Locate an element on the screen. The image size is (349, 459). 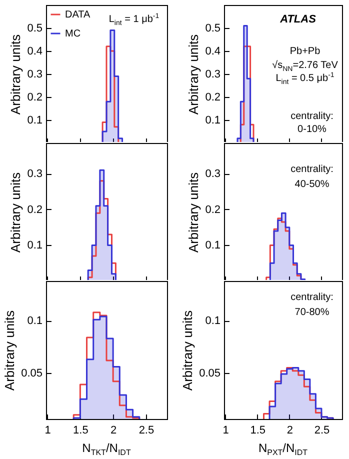
x-axis-title: N$_{PXT}$/N$_{IDT}$ is located at coordinates (283, 449).